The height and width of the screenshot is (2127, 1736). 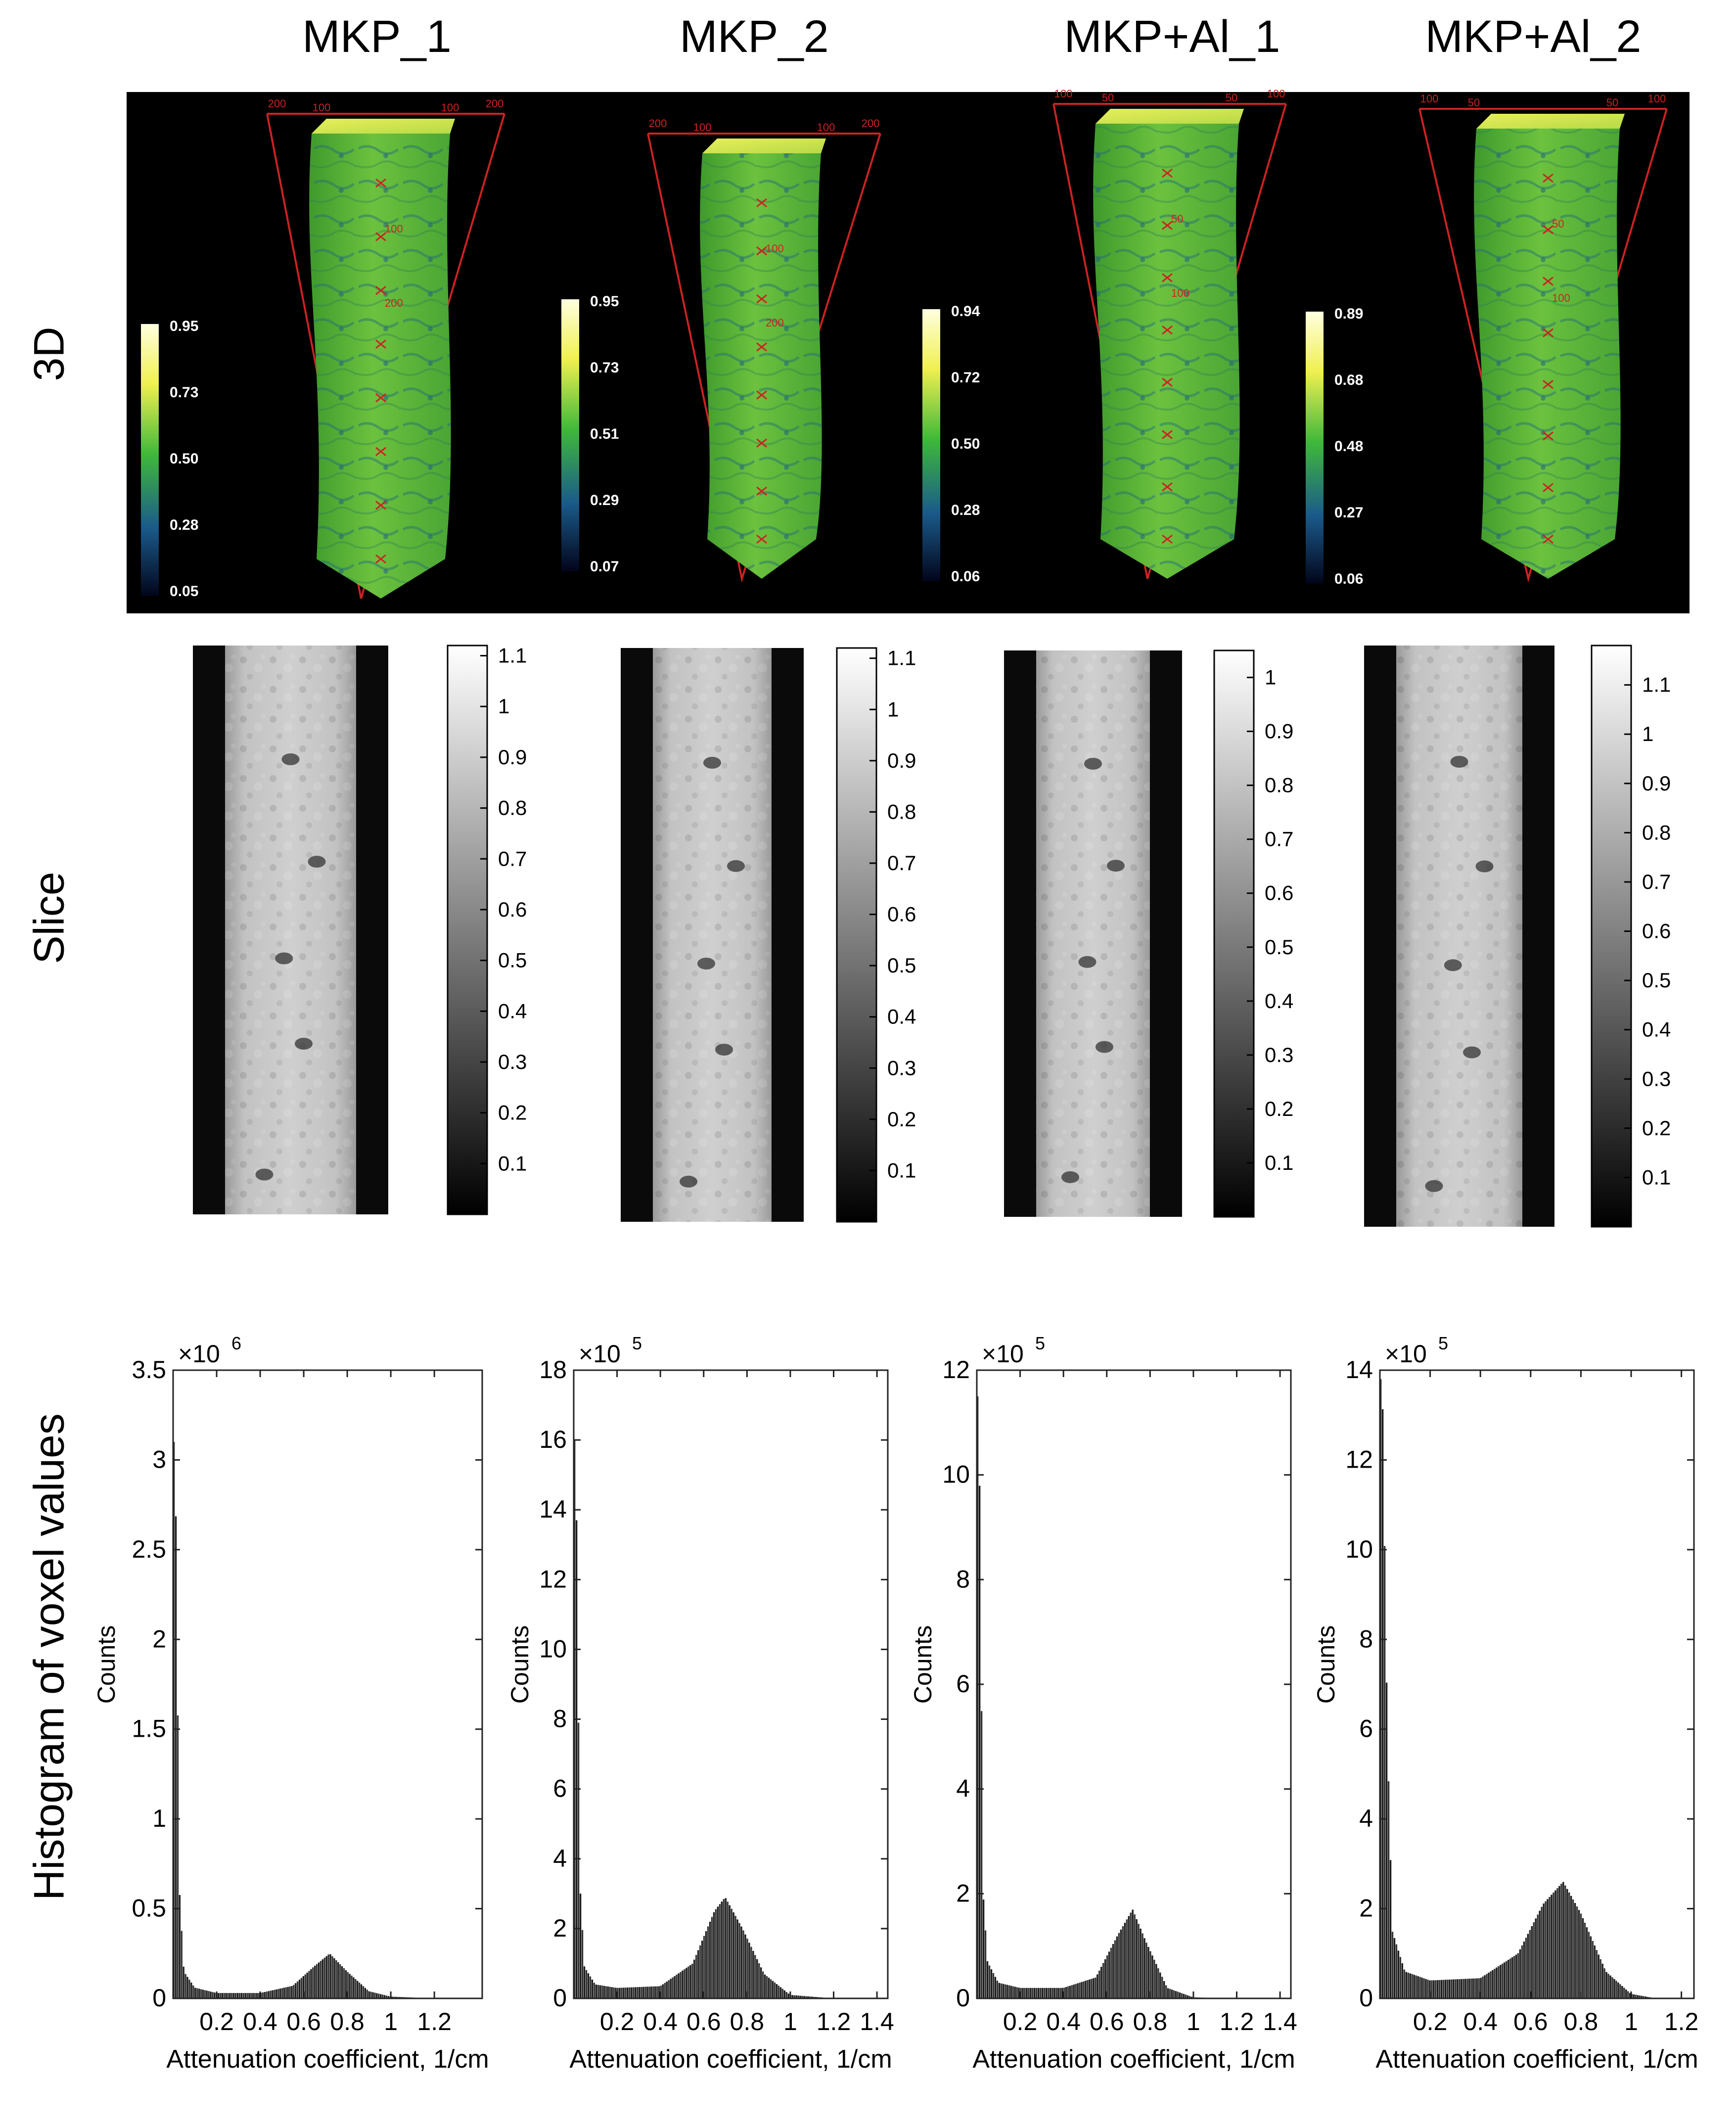 I want to click on box-axis-label: 200, so click(x=394, y=303).